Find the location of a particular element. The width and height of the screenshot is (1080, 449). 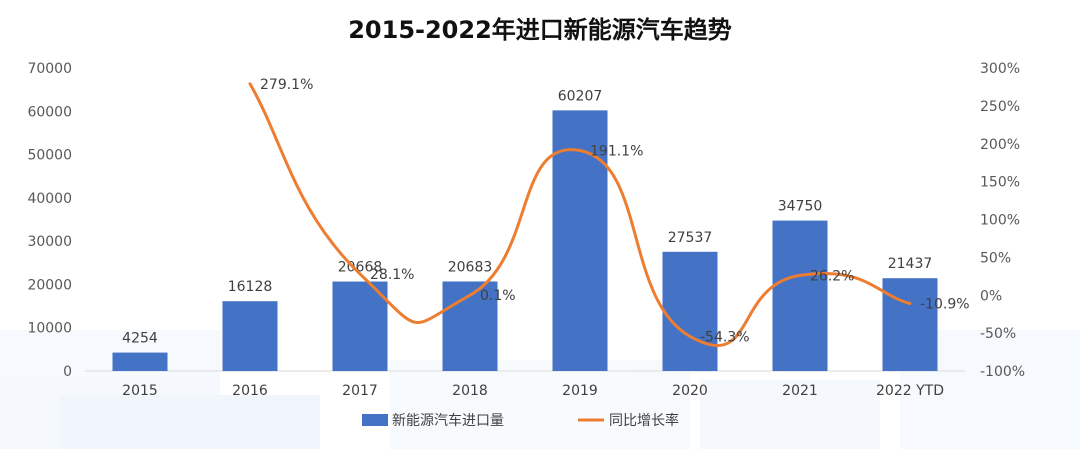

category-label: 2018 is located at coordinates (470, 391).